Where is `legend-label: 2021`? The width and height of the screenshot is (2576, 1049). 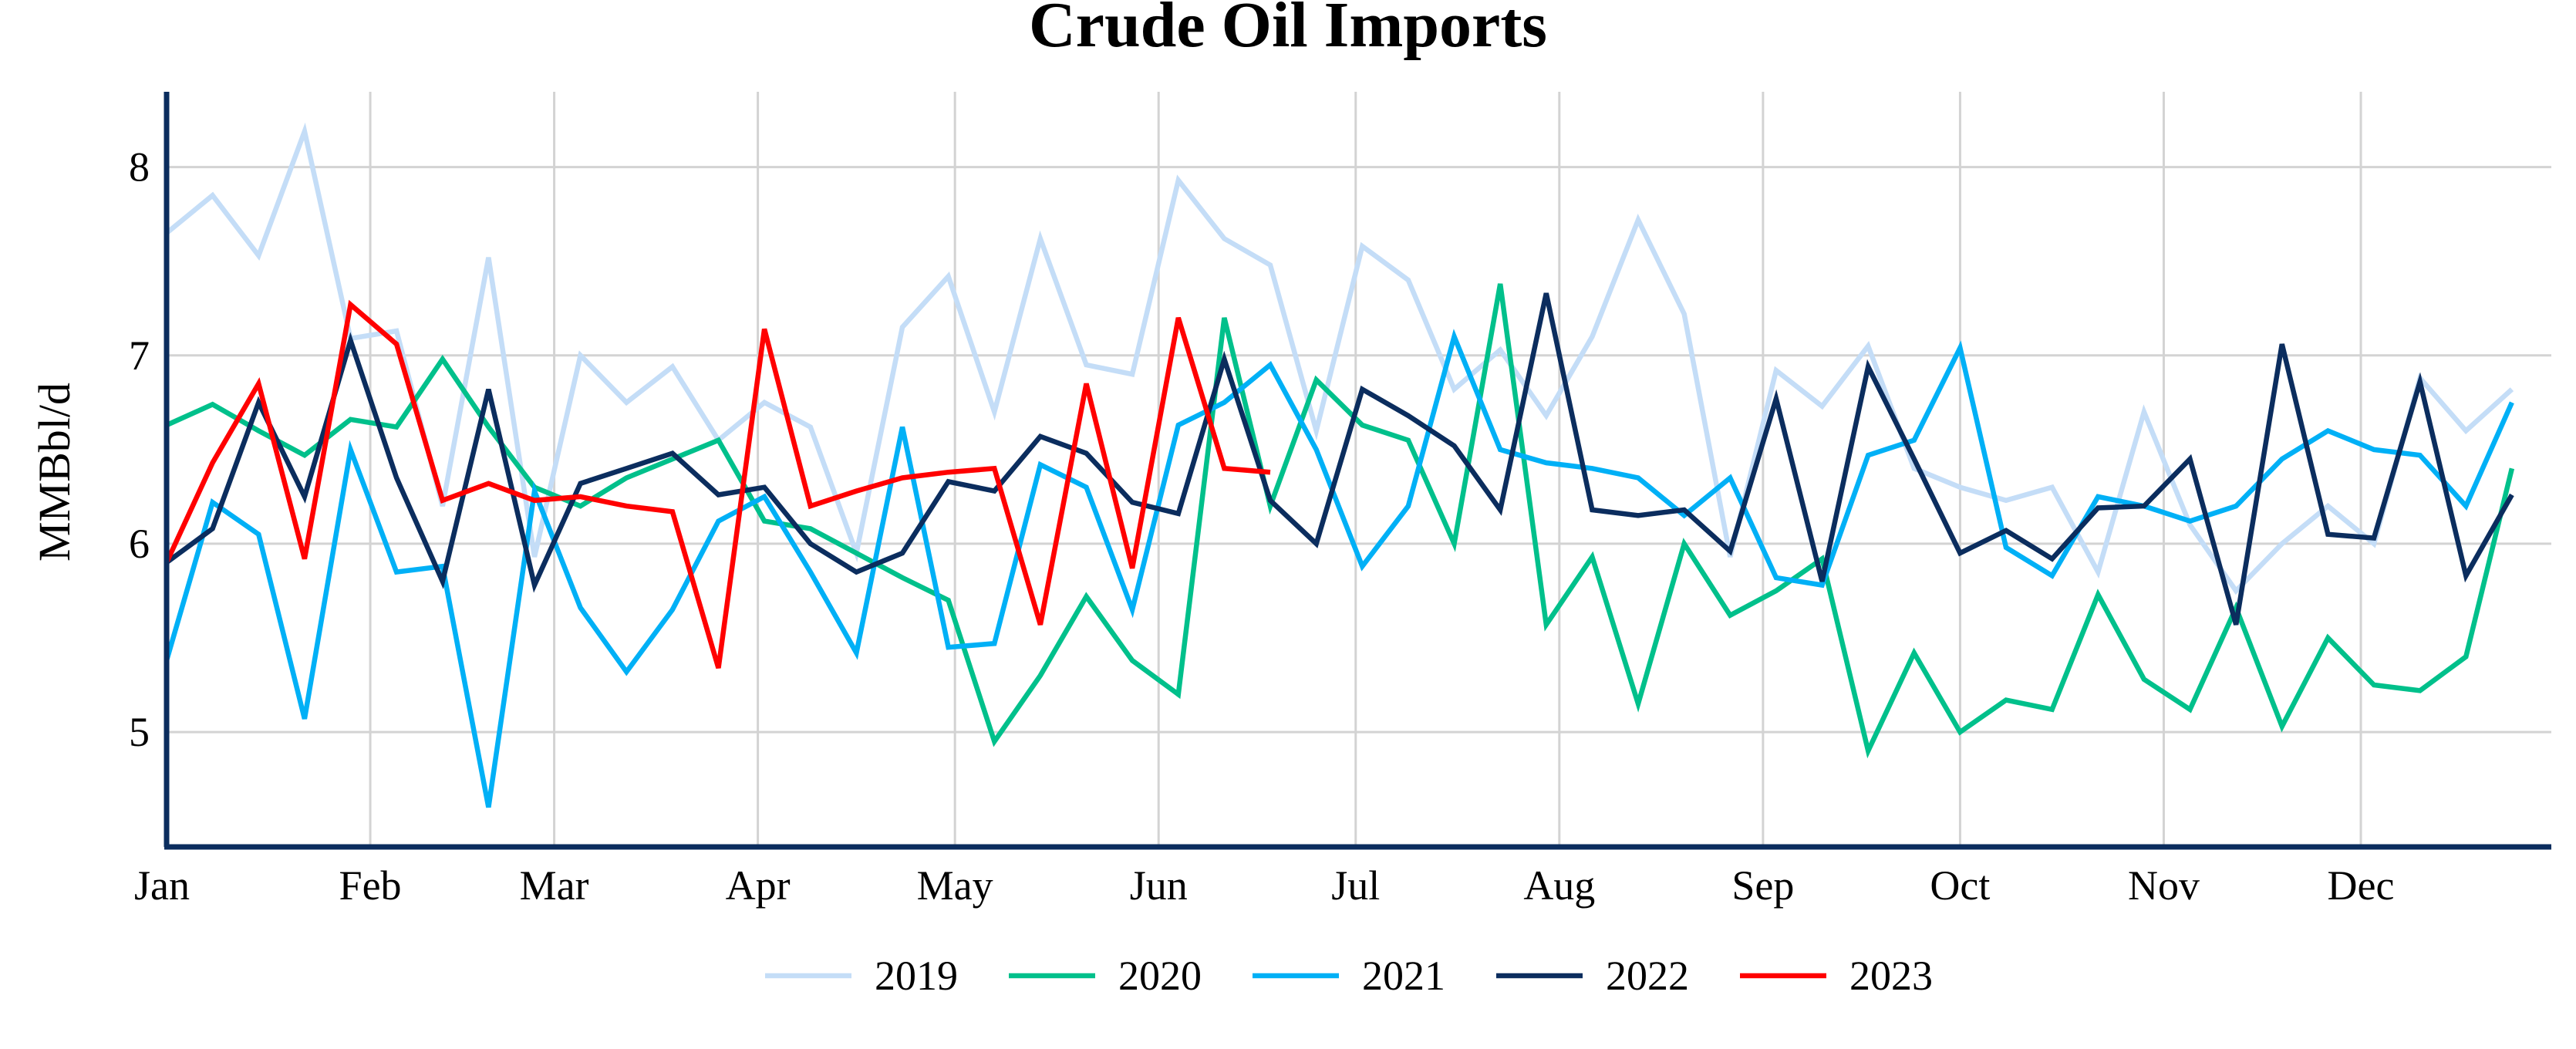
legend-label: 2021 is located at coordinates (1403, 976).